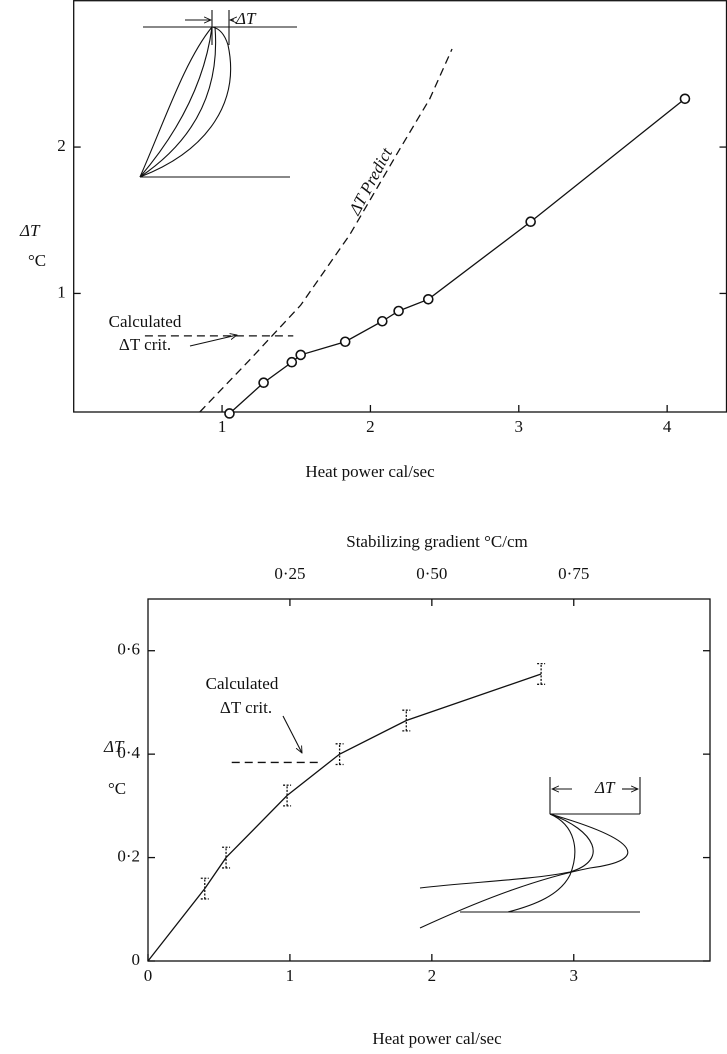 The width and height of the screenshot is (727, 1054). I want to click on y-tick-label: 0·2, so click(128, 855).